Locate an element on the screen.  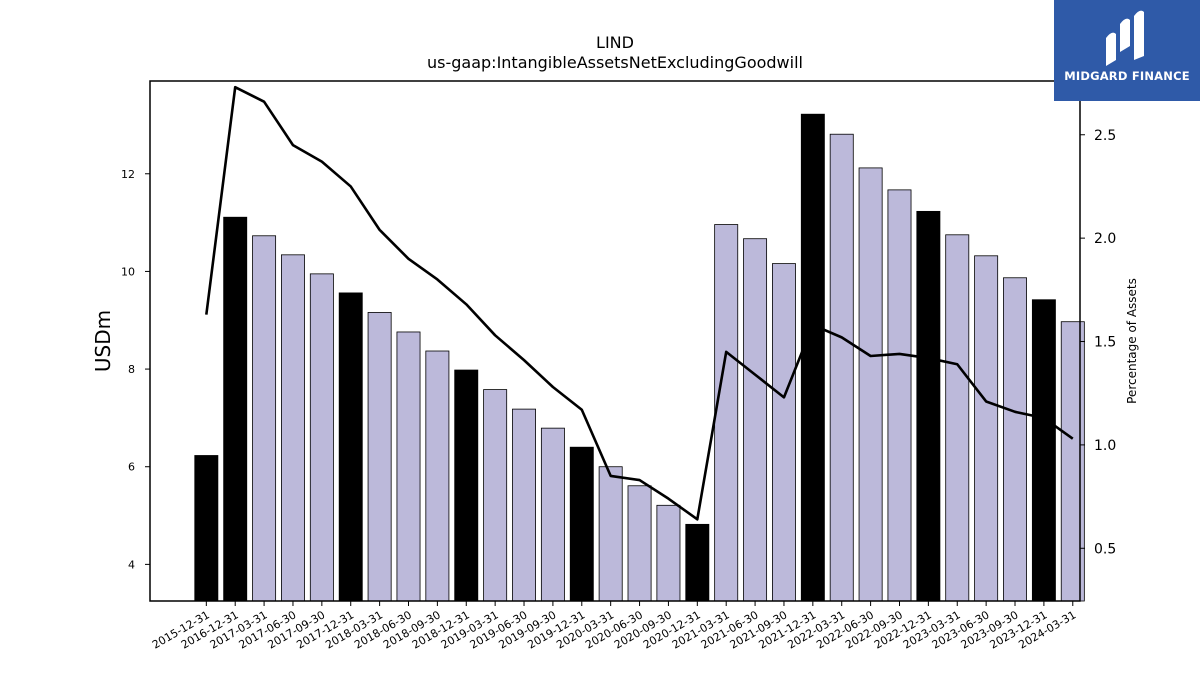
y-tick-label: 4 is located at coordinates (131, 564).